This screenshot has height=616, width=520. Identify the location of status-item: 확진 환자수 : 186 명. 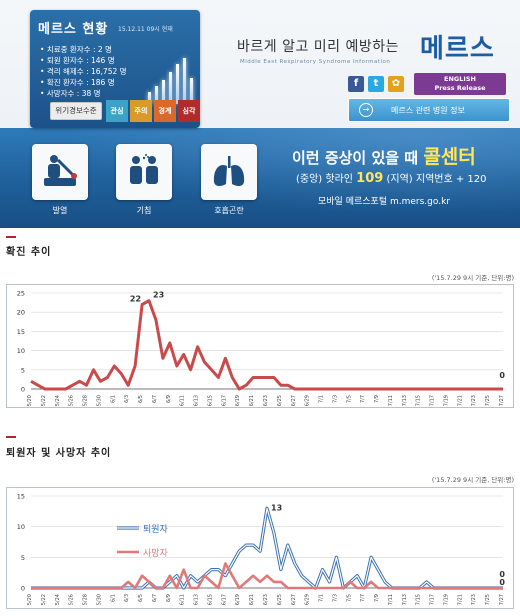
(83, 82).